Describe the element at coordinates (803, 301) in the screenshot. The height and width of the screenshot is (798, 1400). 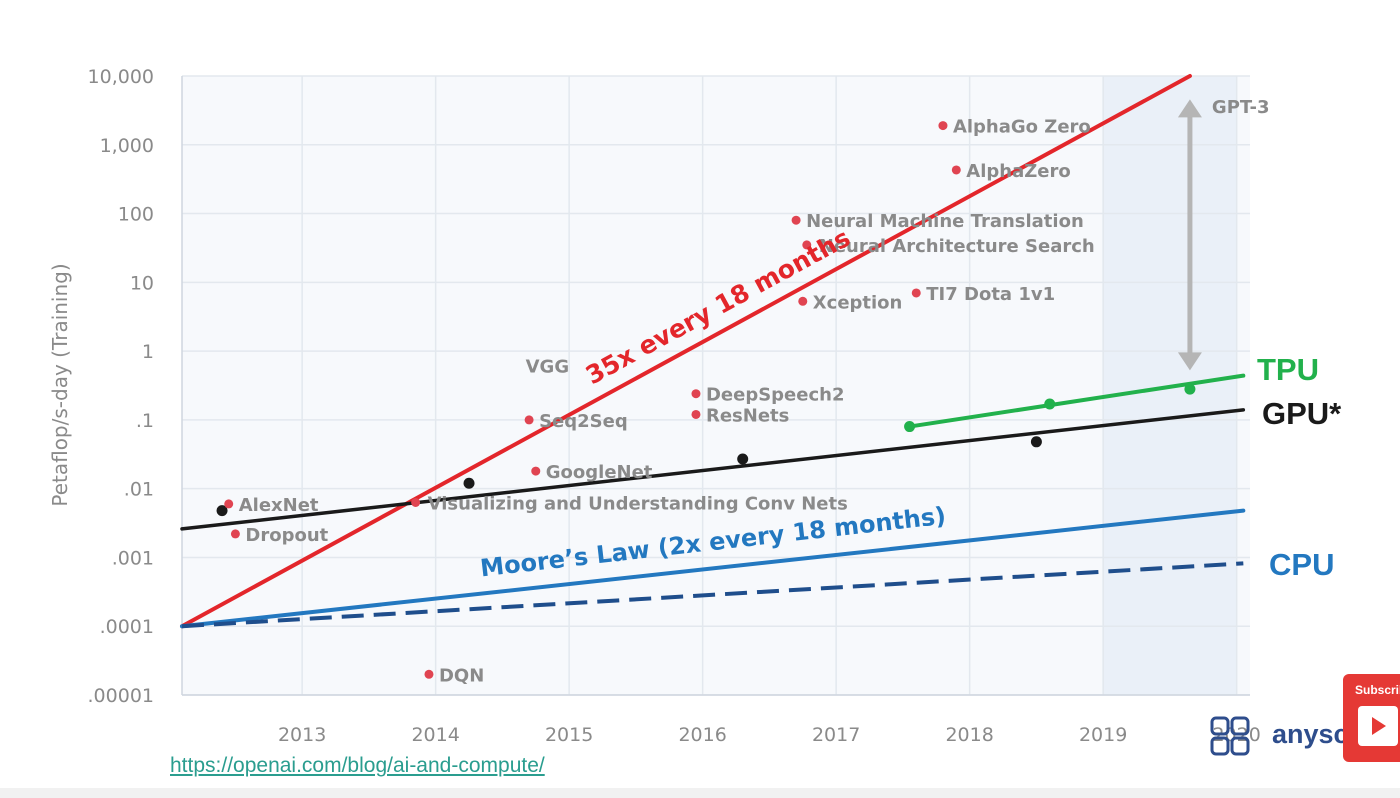
I see `model-point-xception` at that location.